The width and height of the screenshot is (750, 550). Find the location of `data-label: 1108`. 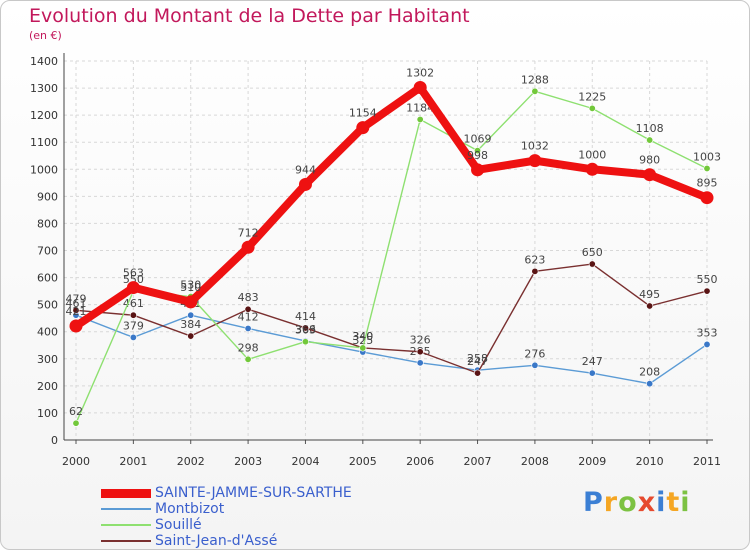

data-label: 1108 is located at coordinates (650, 128).